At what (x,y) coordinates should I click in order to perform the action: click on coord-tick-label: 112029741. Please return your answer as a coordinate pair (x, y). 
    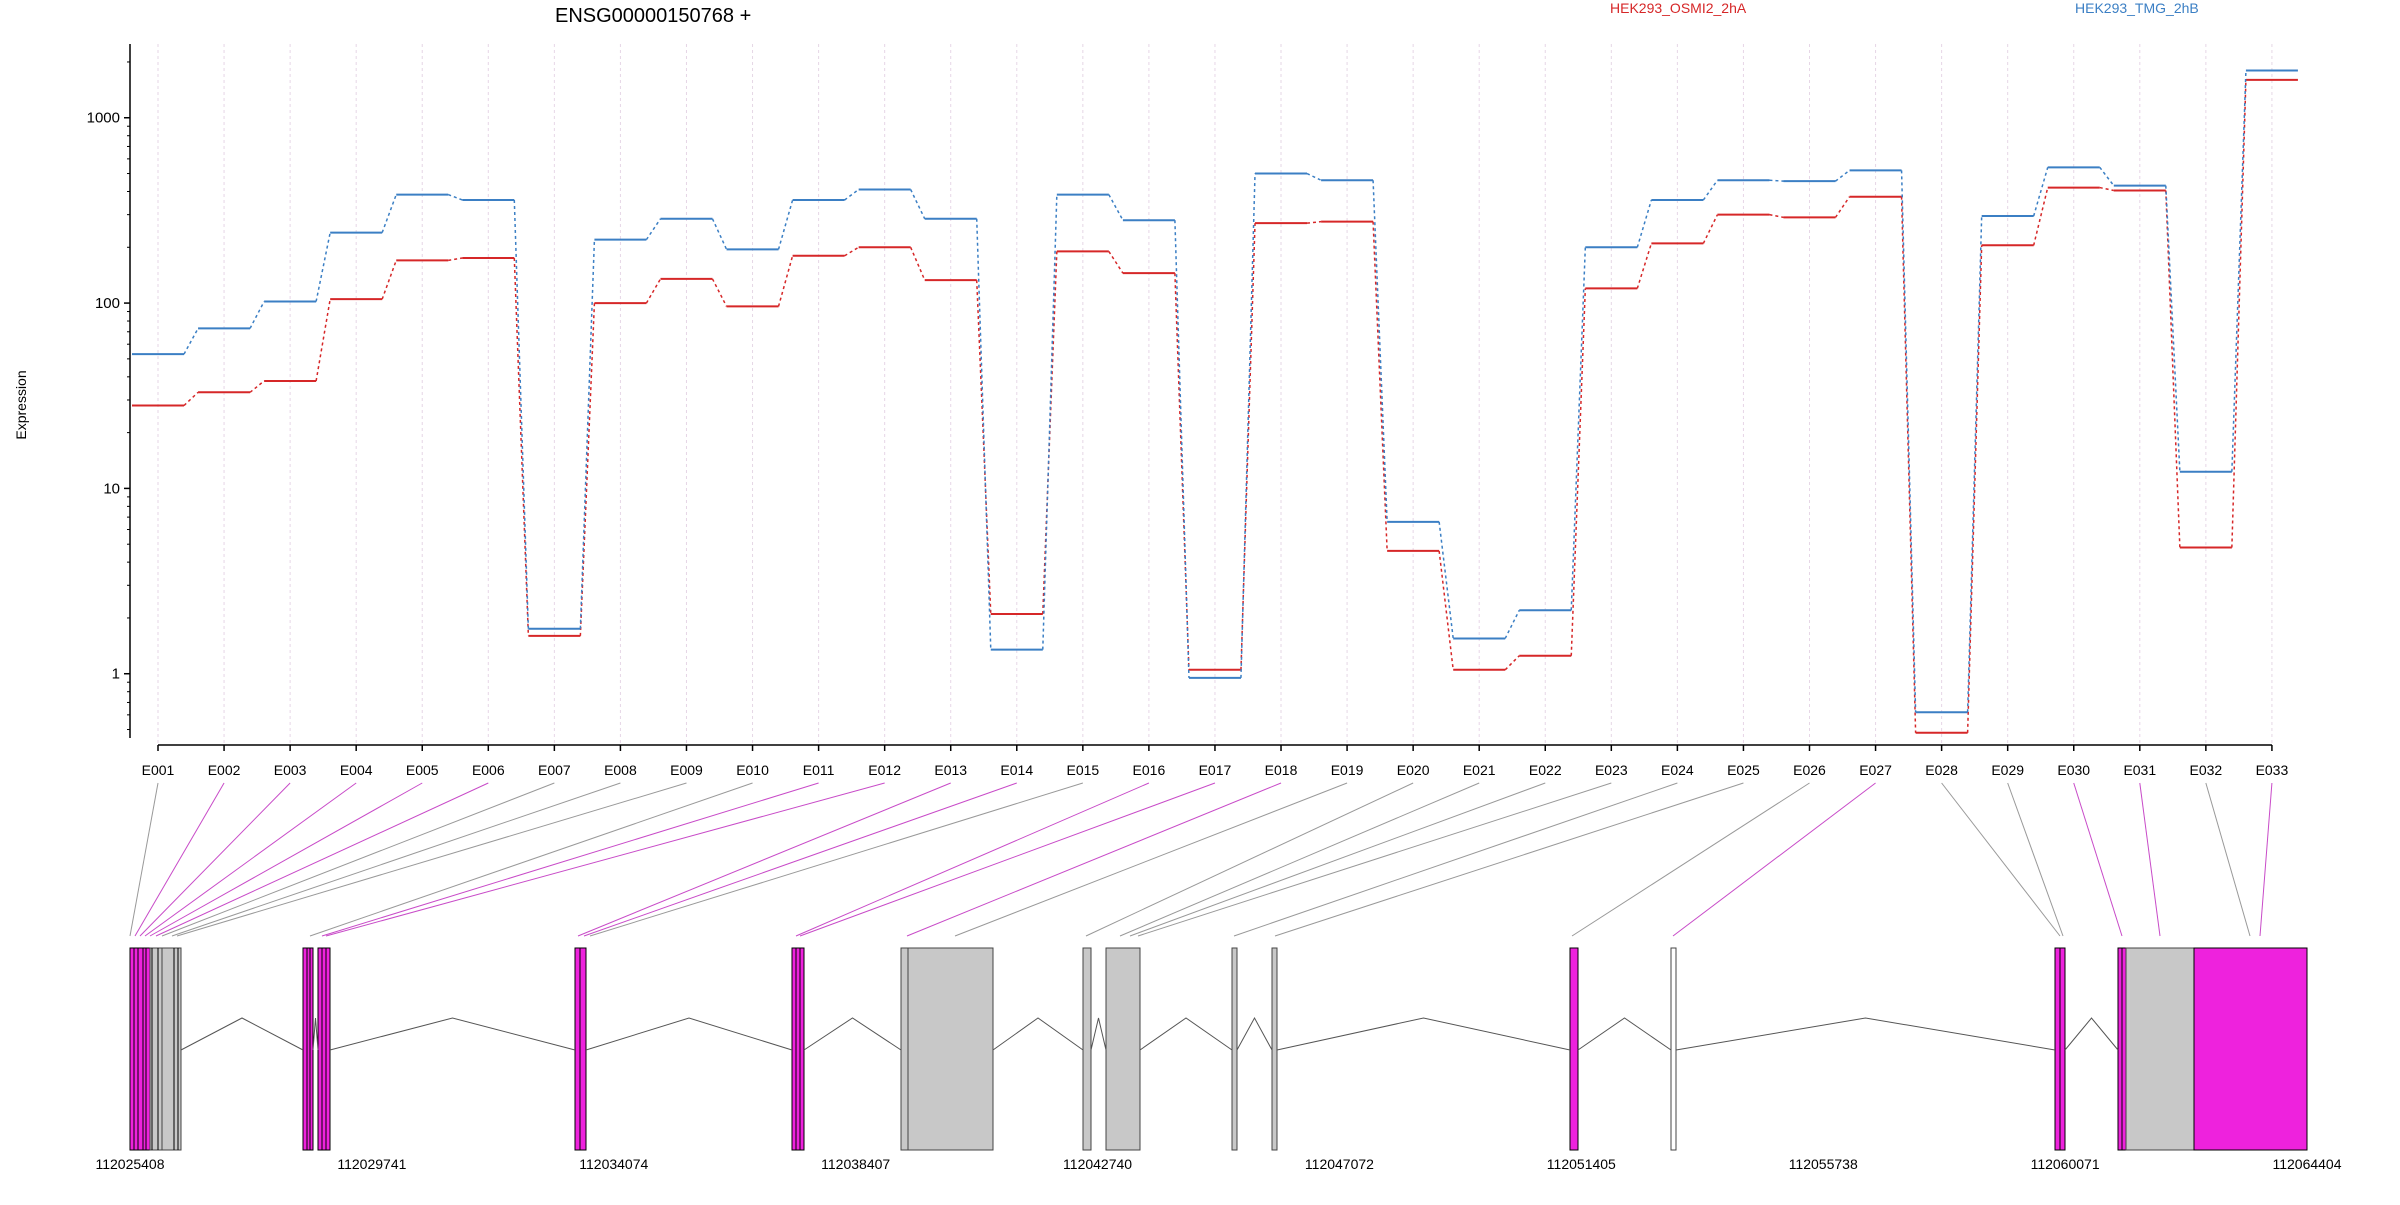
    Looking at the image, I should click on (371, 1164).